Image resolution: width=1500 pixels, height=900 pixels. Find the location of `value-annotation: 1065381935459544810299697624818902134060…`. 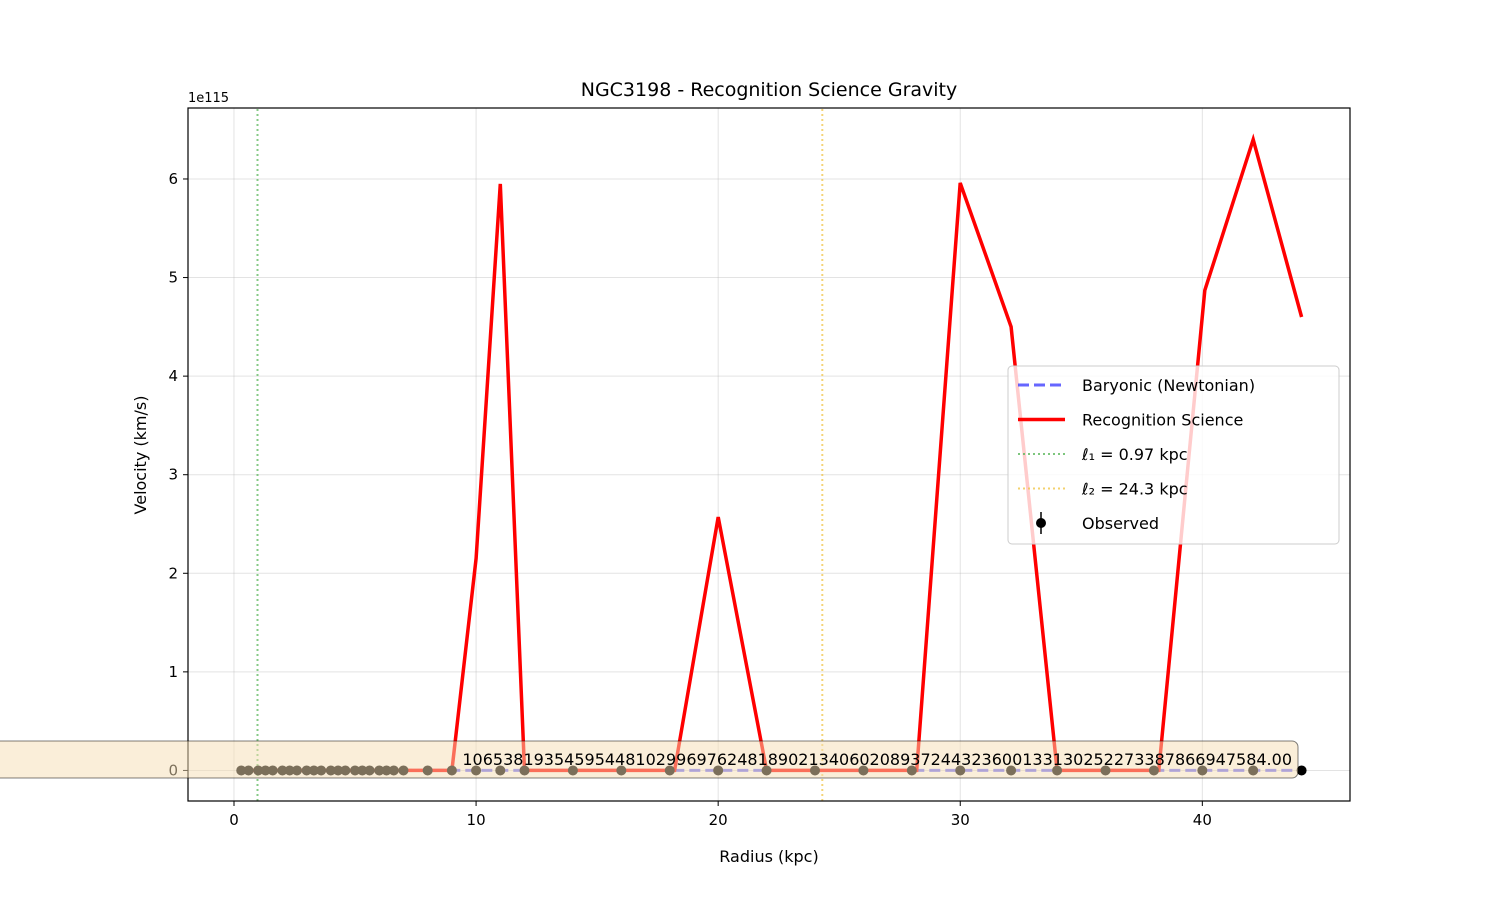

value-annotation: 1065381935459544810299697624818902134060… is located at coordinates (649, 759).